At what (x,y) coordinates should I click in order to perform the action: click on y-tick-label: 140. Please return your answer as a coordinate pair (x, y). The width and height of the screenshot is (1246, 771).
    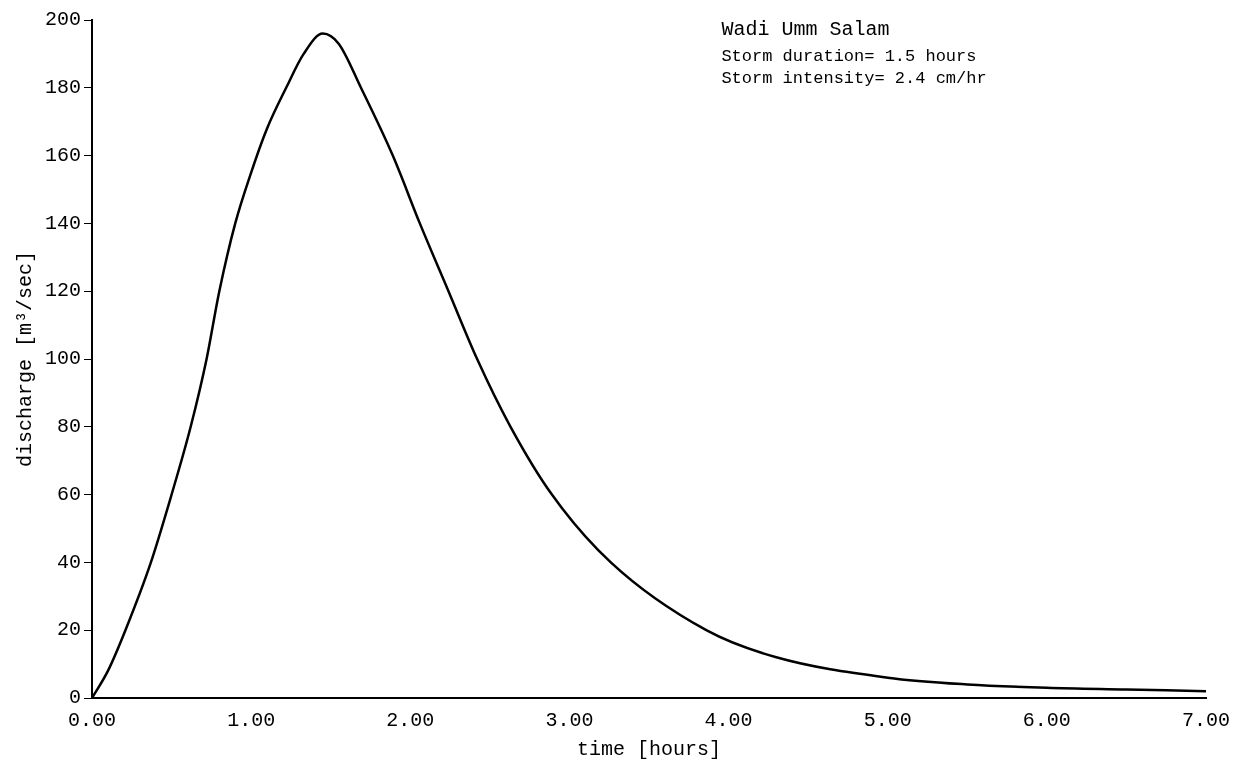
    Looking at the image, I should click on (63, 223).